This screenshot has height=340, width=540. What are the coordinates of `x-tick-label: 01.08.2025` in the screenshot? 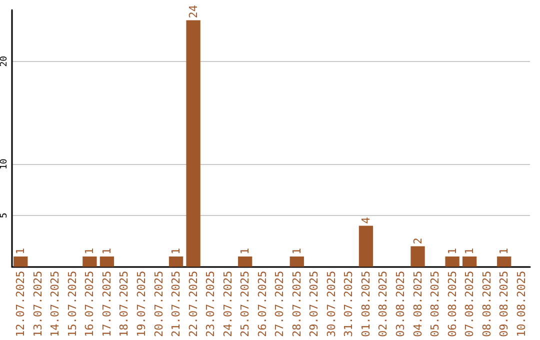 It's located at (365, 304).